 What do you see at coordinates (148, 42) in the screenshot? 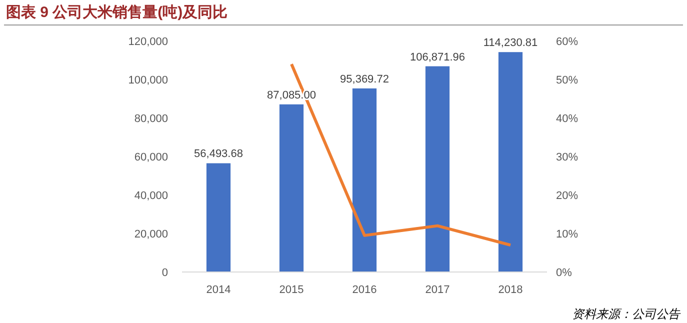
I see `y-tick-label: 120,000` at bounding box center [148, 42].